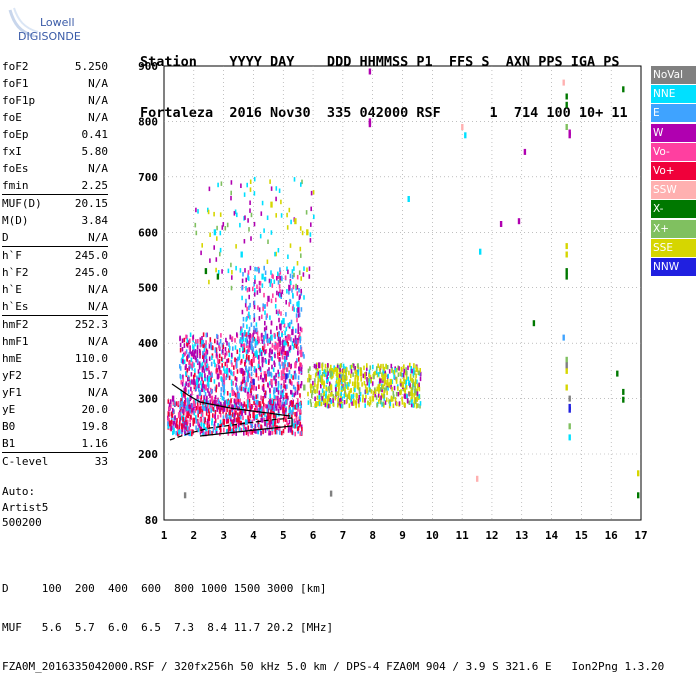 The image size is (700, 686). Describe the element at coordinates (55, 272) in the screenshot. I see `parameter-row: h`F2 245.0` at that location.